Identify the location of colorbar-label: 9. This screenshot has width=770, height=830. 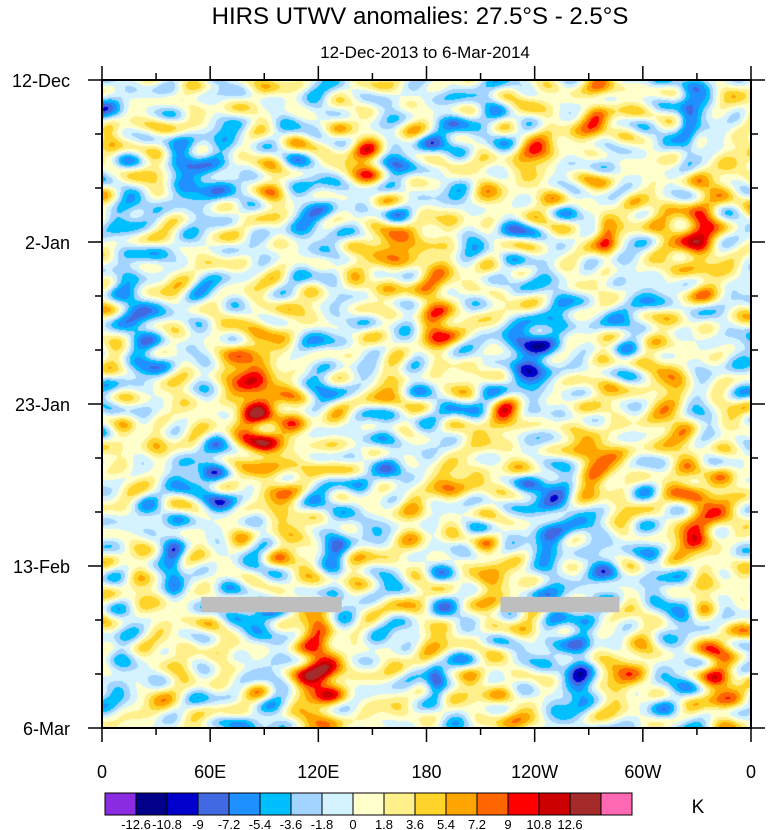
(507, 823).